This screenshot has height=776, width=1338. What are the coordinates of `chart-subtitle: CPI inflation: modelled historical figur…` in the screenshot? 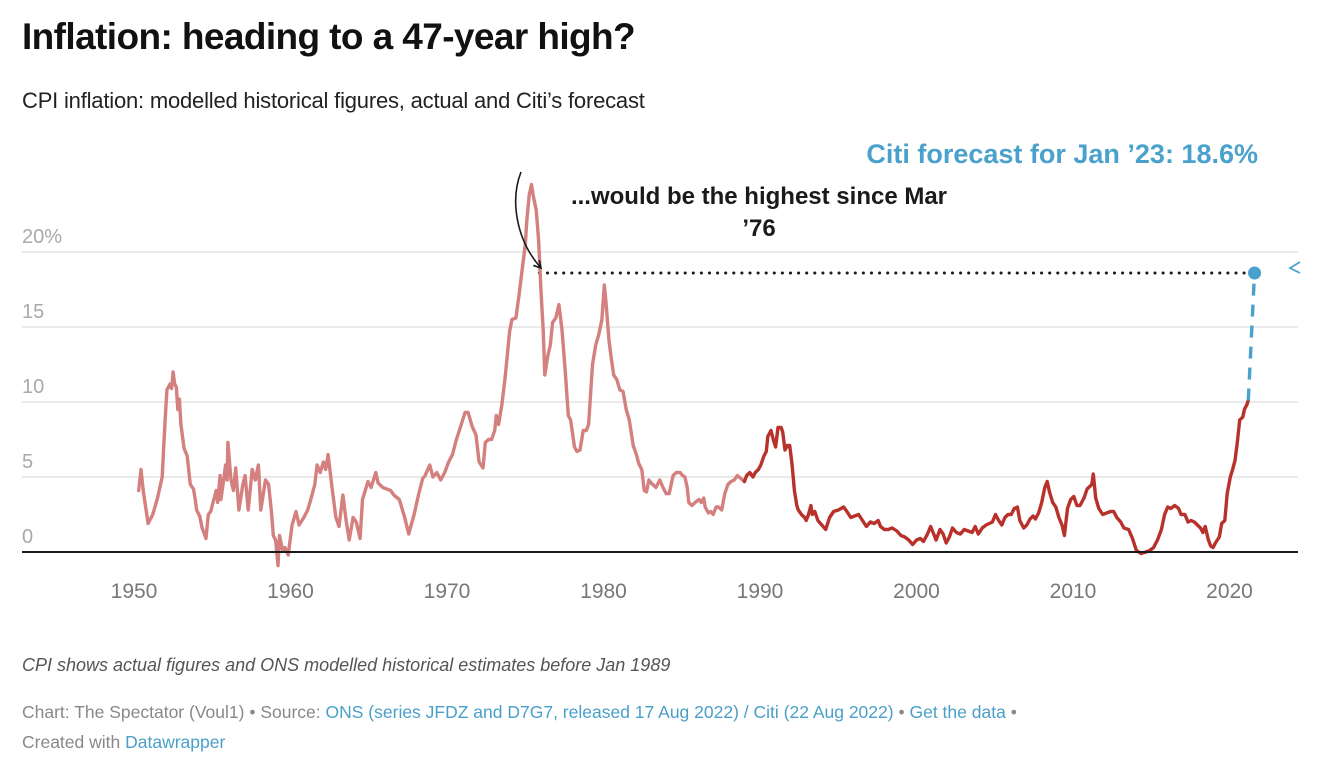 It's located at (333, 100).